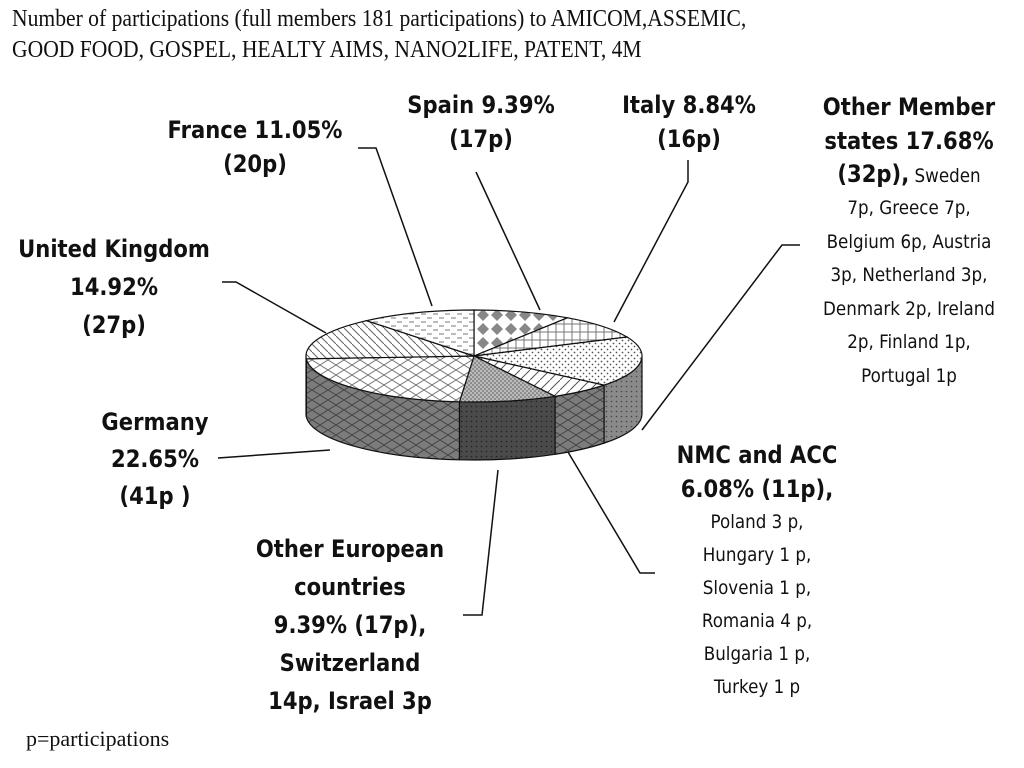 The image size is (1024, 768). Describe the element at coordinates (395, 227) in the screenshot. I see `leader-france` at that location.